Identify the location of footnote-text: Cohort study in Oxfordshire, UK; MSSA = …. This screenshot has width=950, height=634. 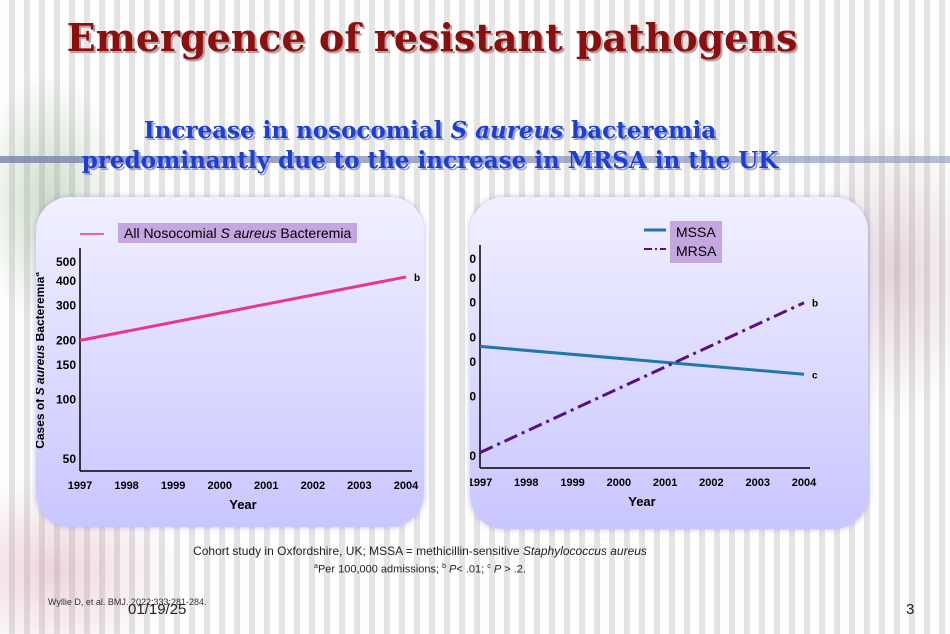
(358, 551).